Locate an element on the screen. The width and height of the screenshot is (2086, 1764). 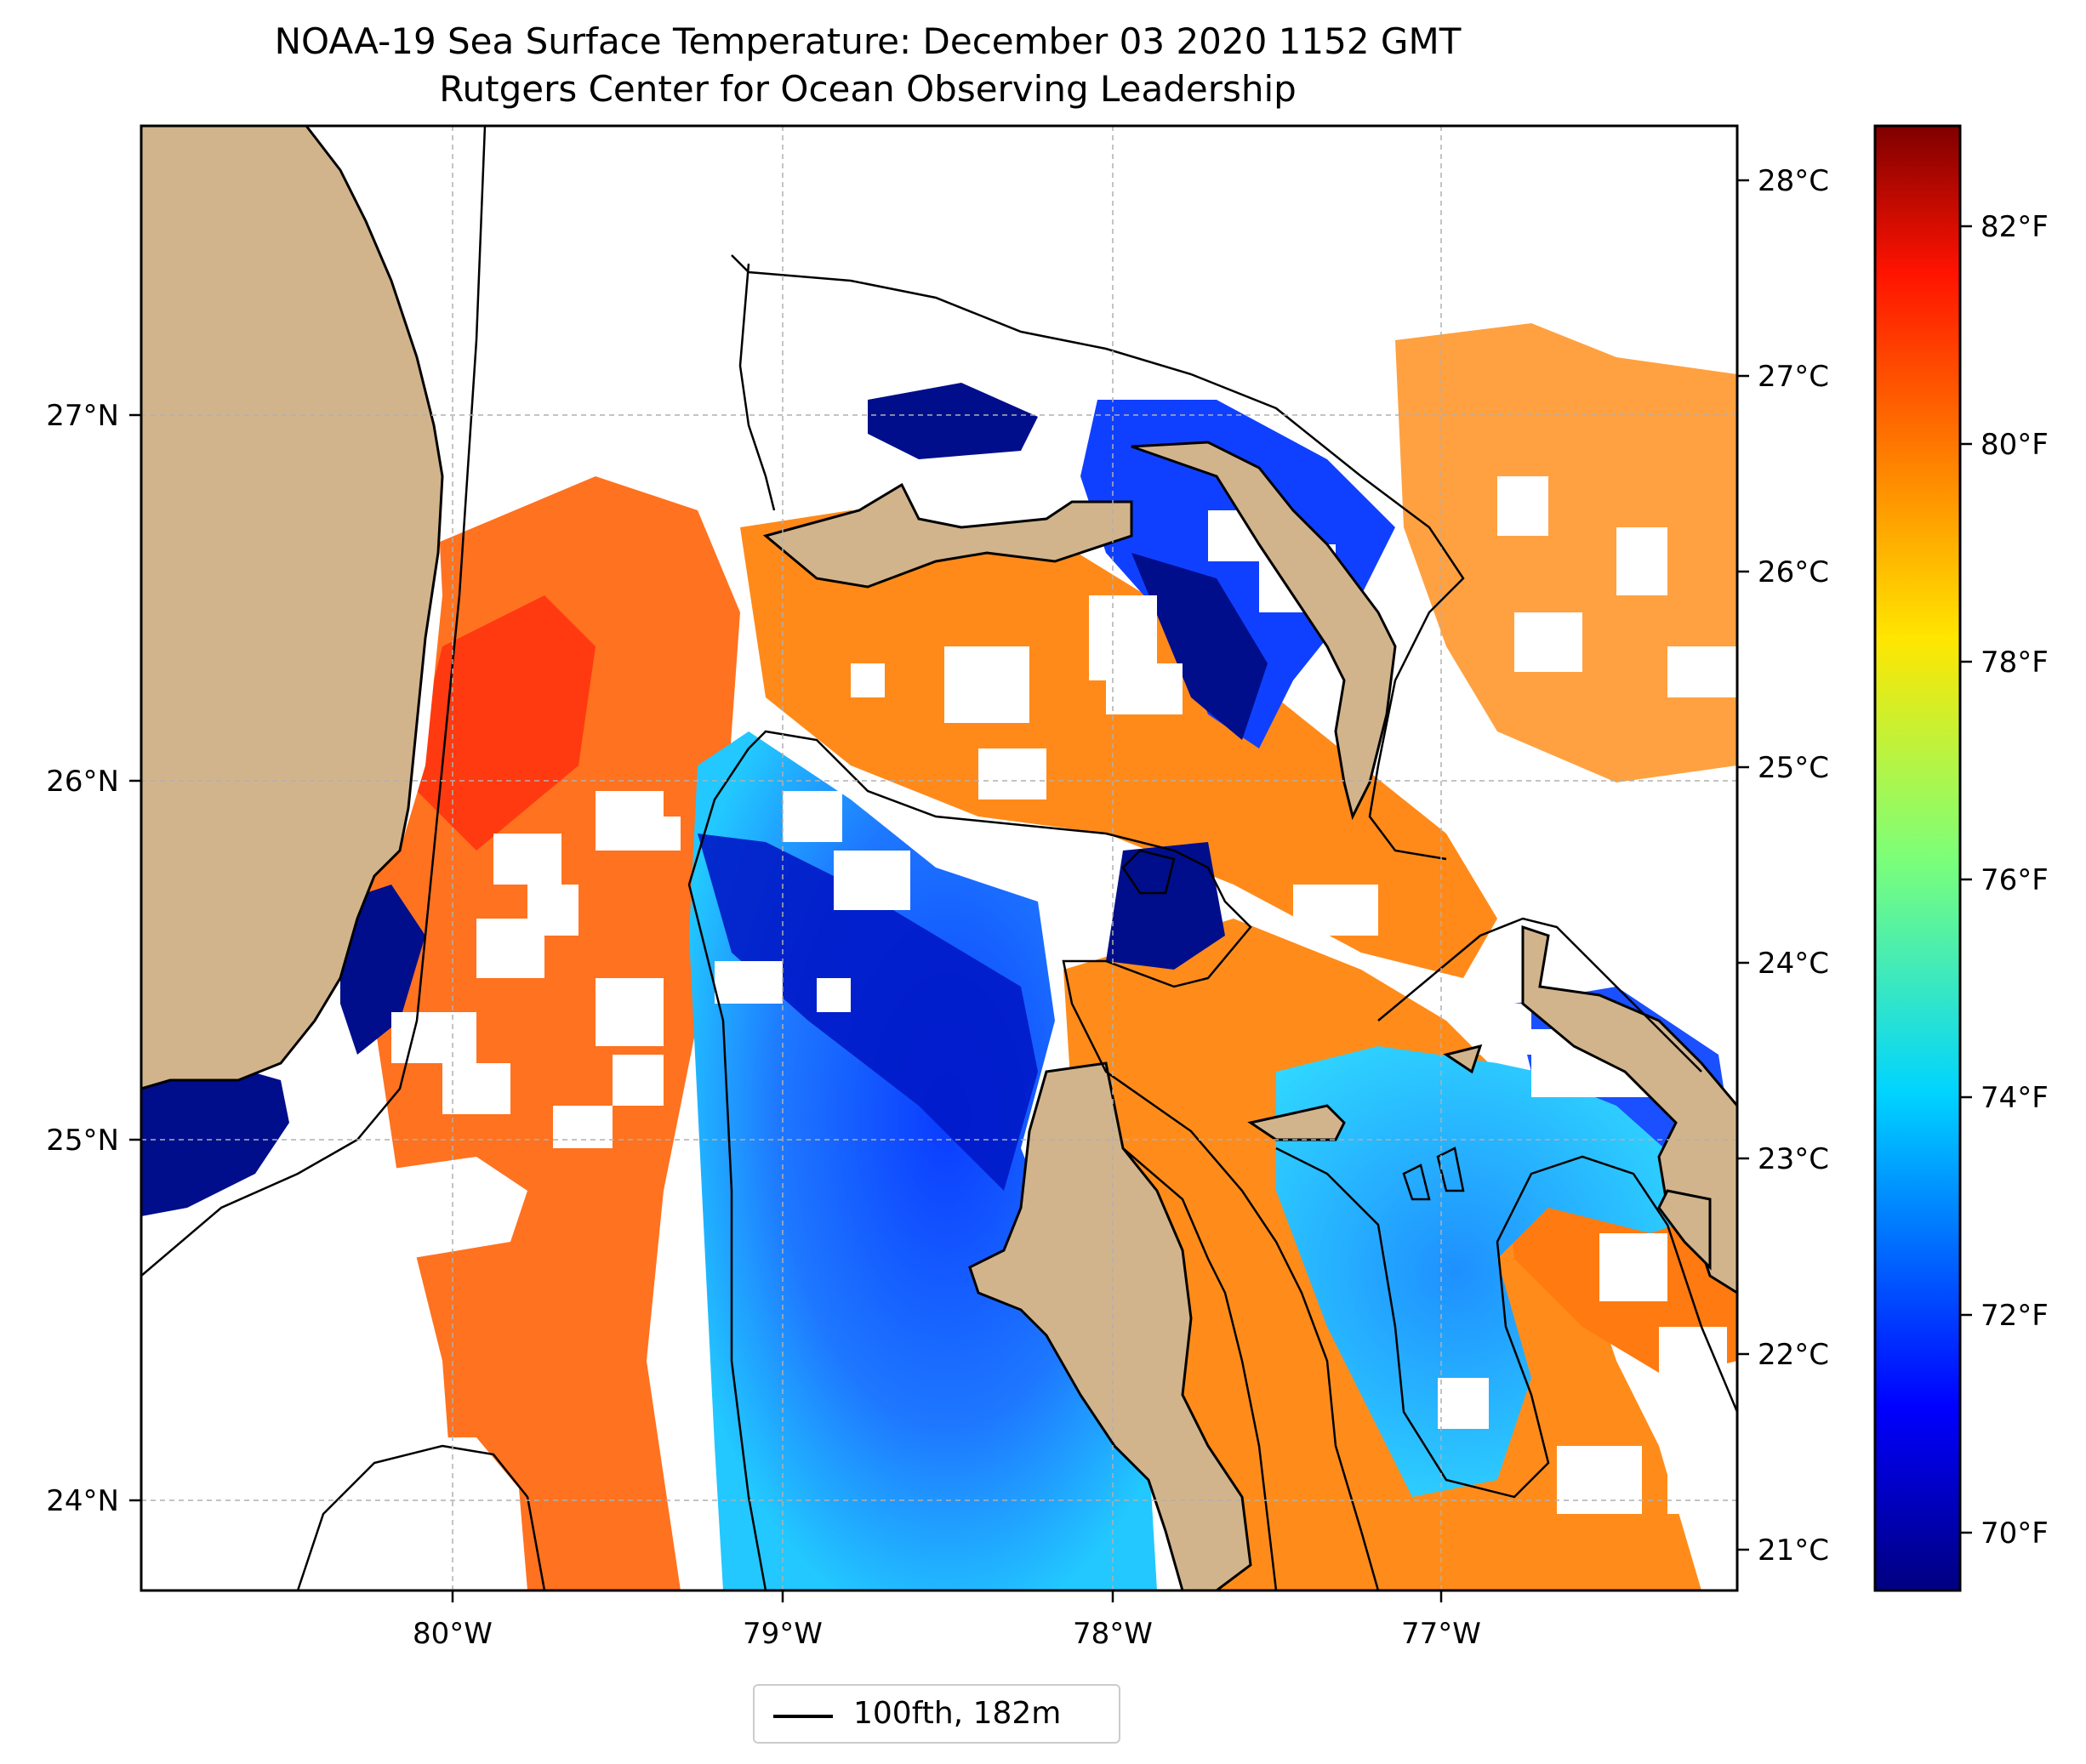
lon-tick-label: 78°W is located at coordinates (1113, 1634).